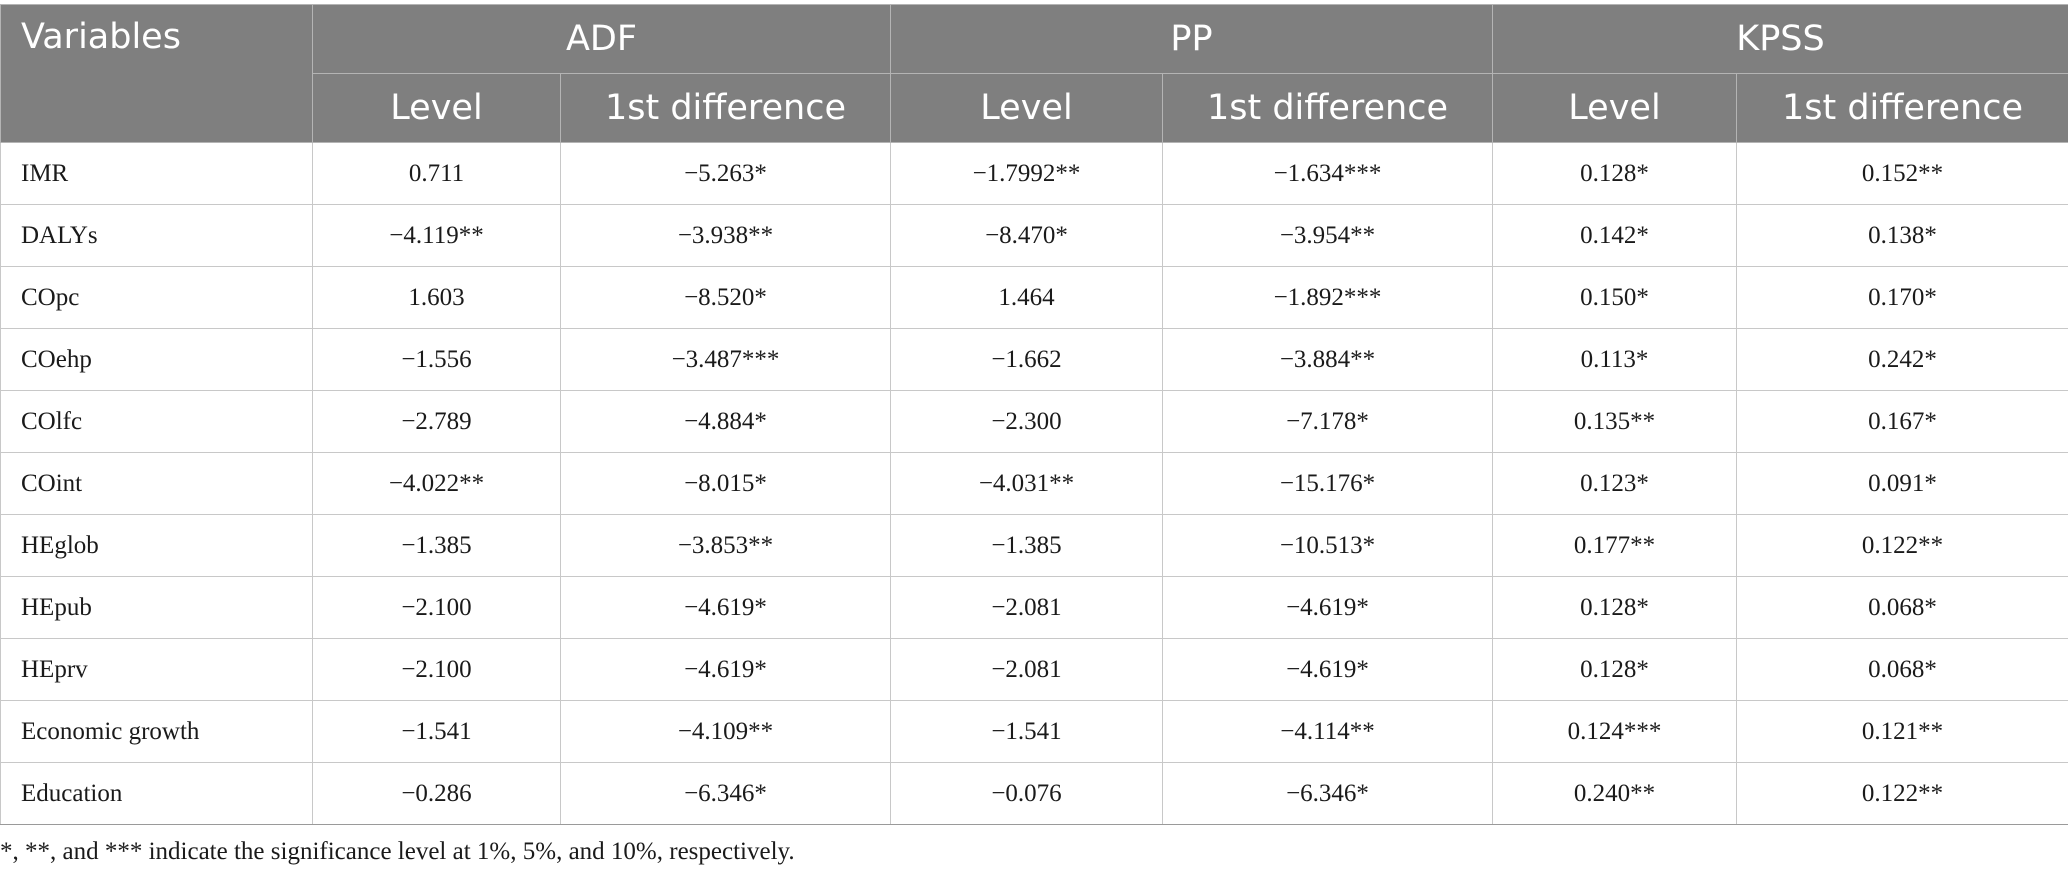 The height and width of the screenshot is (878, 2068). What do you see at coordinates (1327, 297) in the screenshot?
I see `value-cell: −1.892***` at bounding box center [1327, 297].